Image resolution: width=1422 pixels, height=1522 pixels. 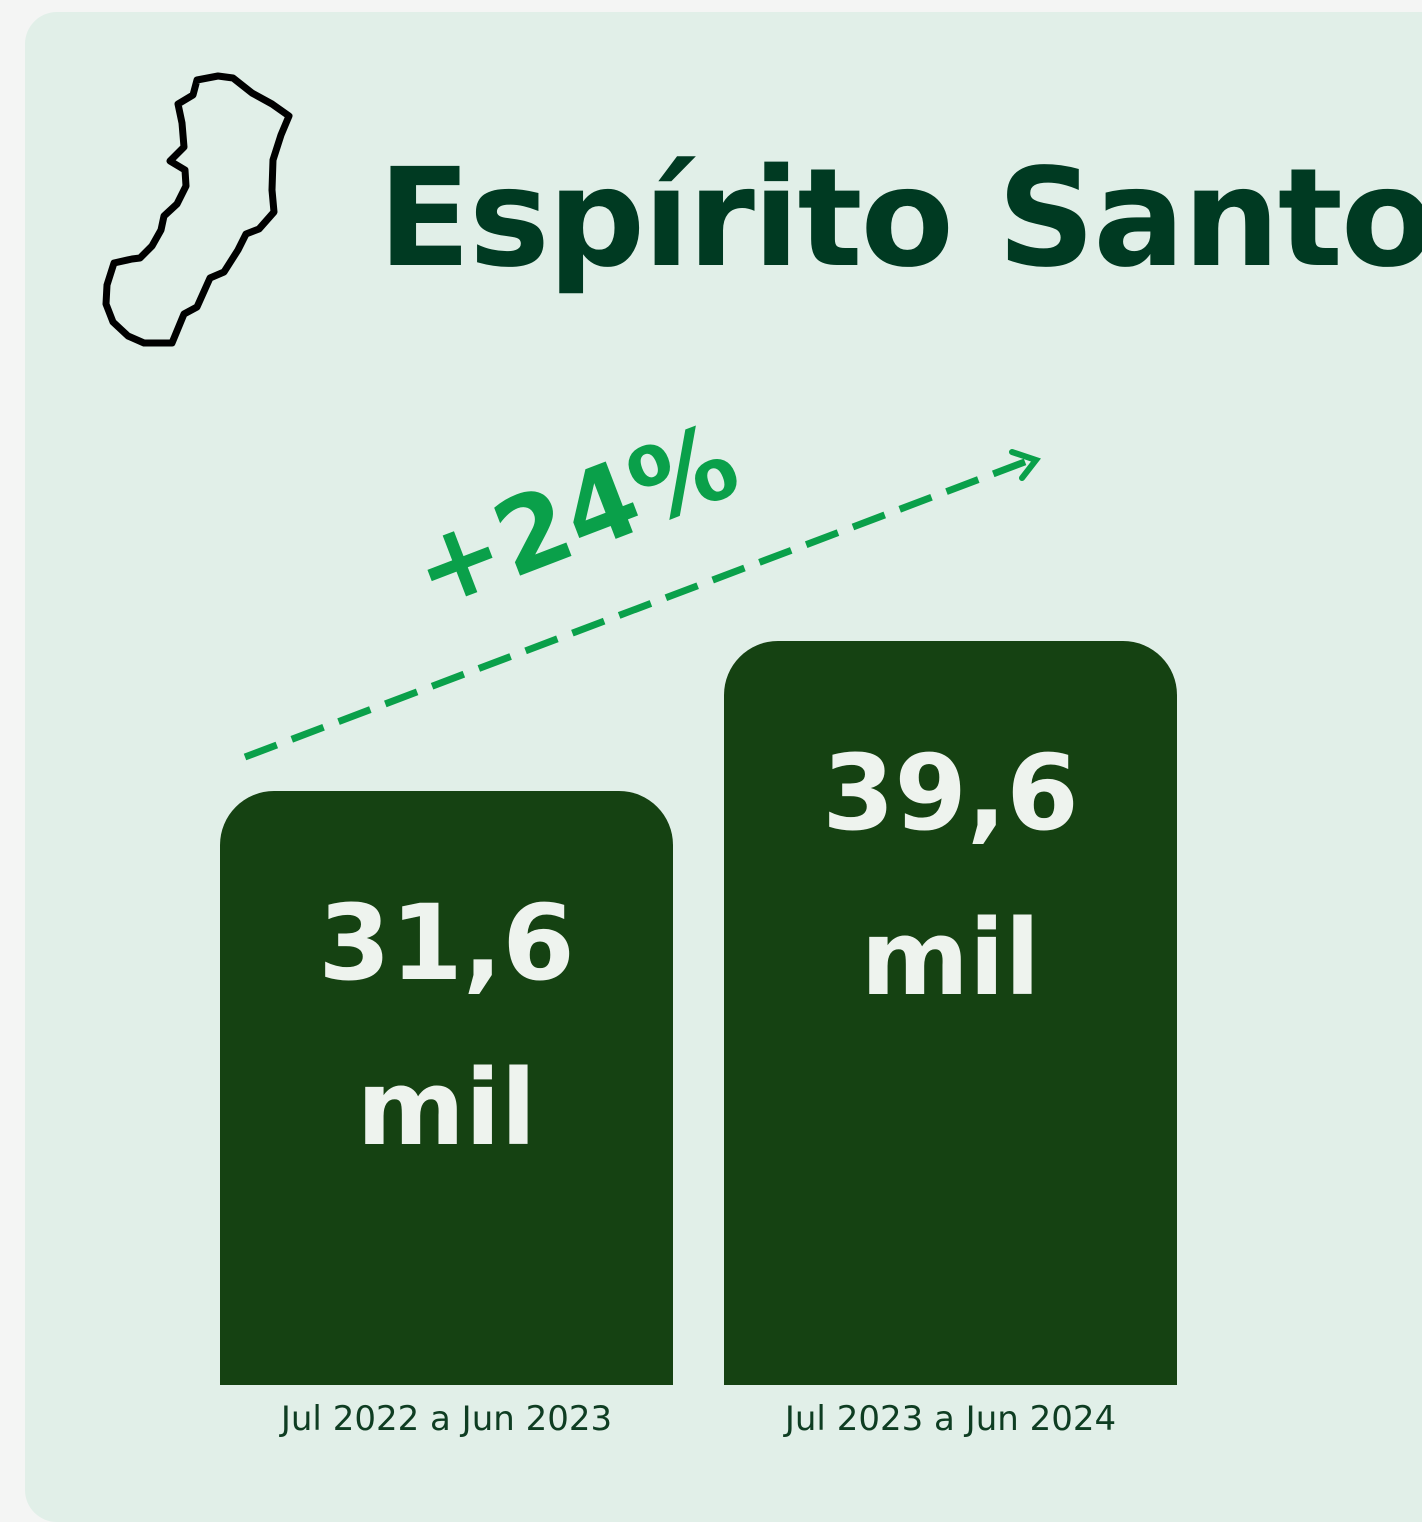 I want to click on chart-title: Espírito Santo, so click(x=900, y=219).